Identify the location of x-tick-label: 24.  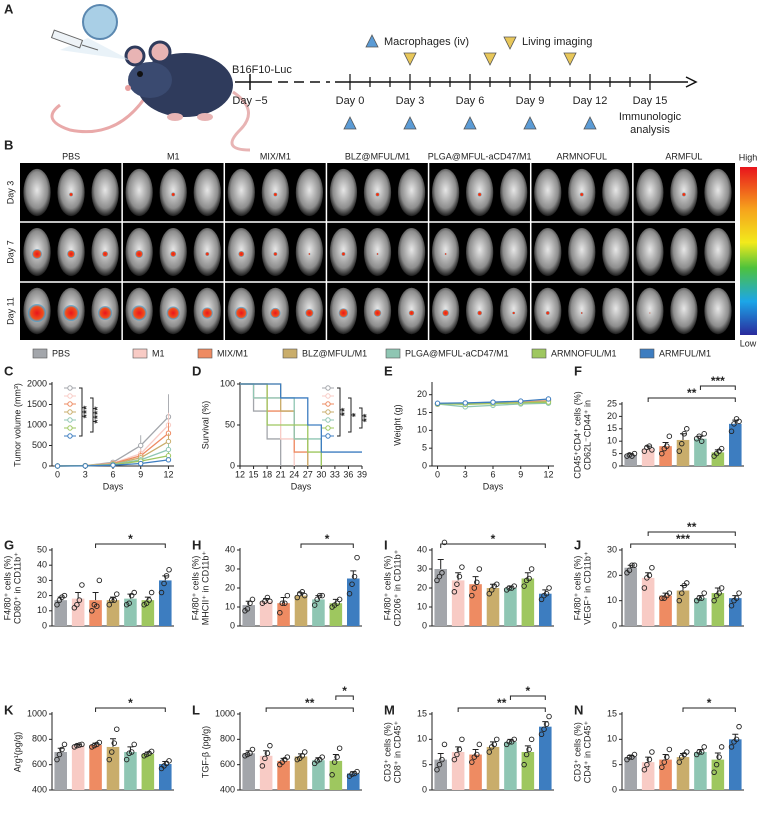
(294, 474).